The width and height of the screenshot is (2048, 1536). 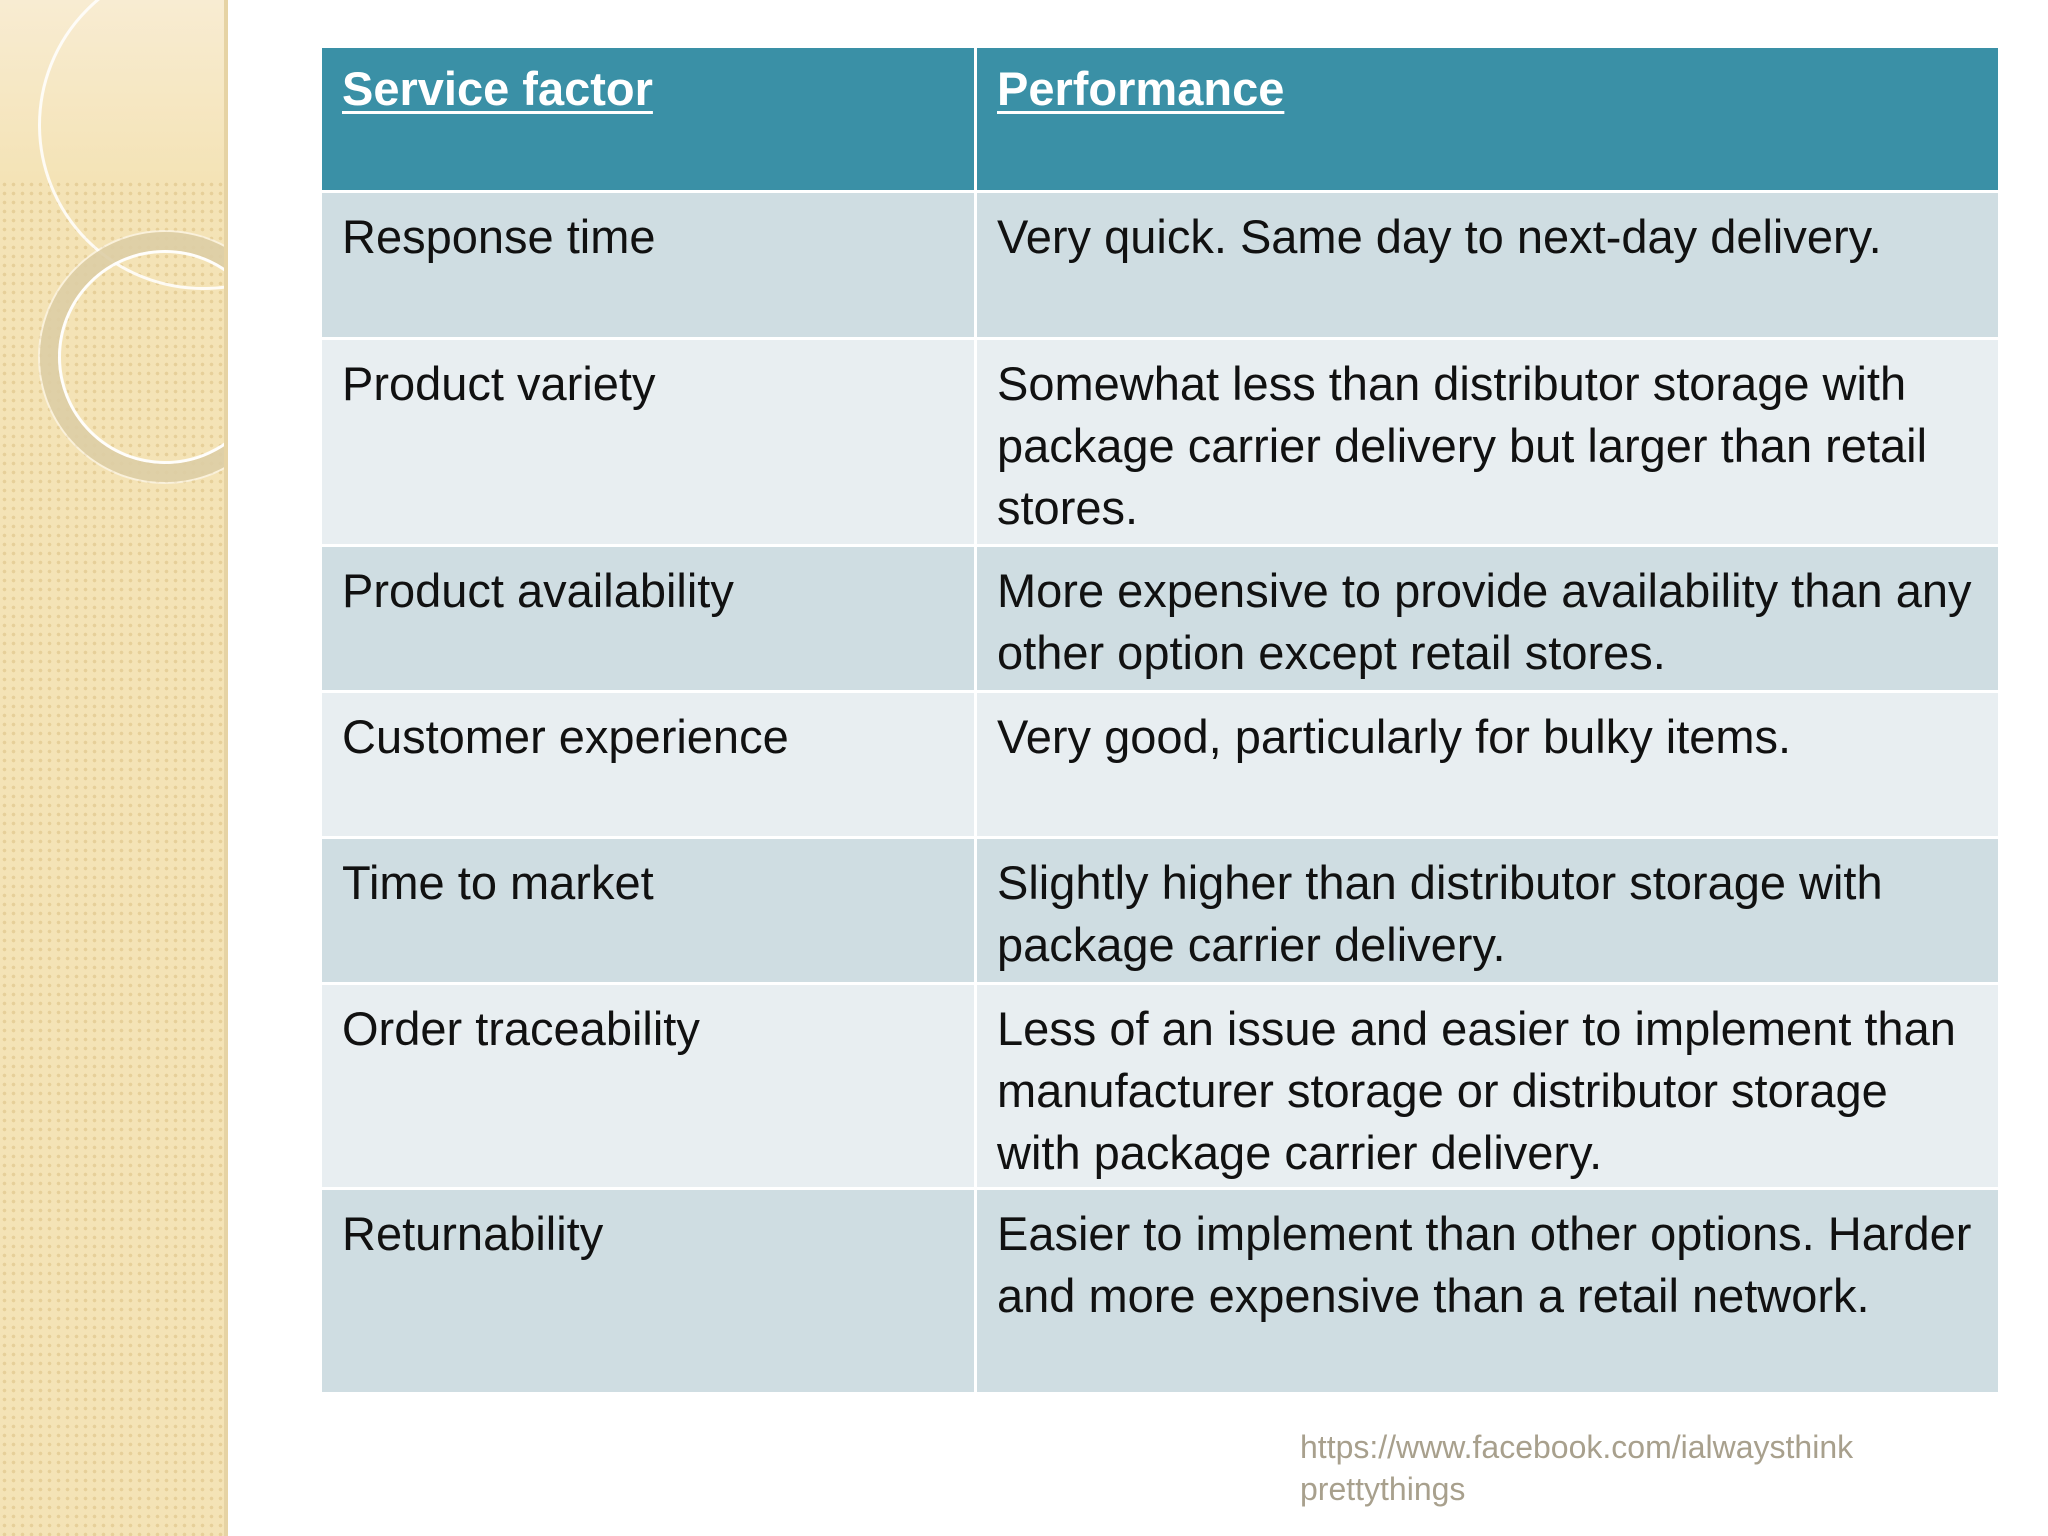 I want to click on factor-cell: Response time, so click(x=648, y=263).